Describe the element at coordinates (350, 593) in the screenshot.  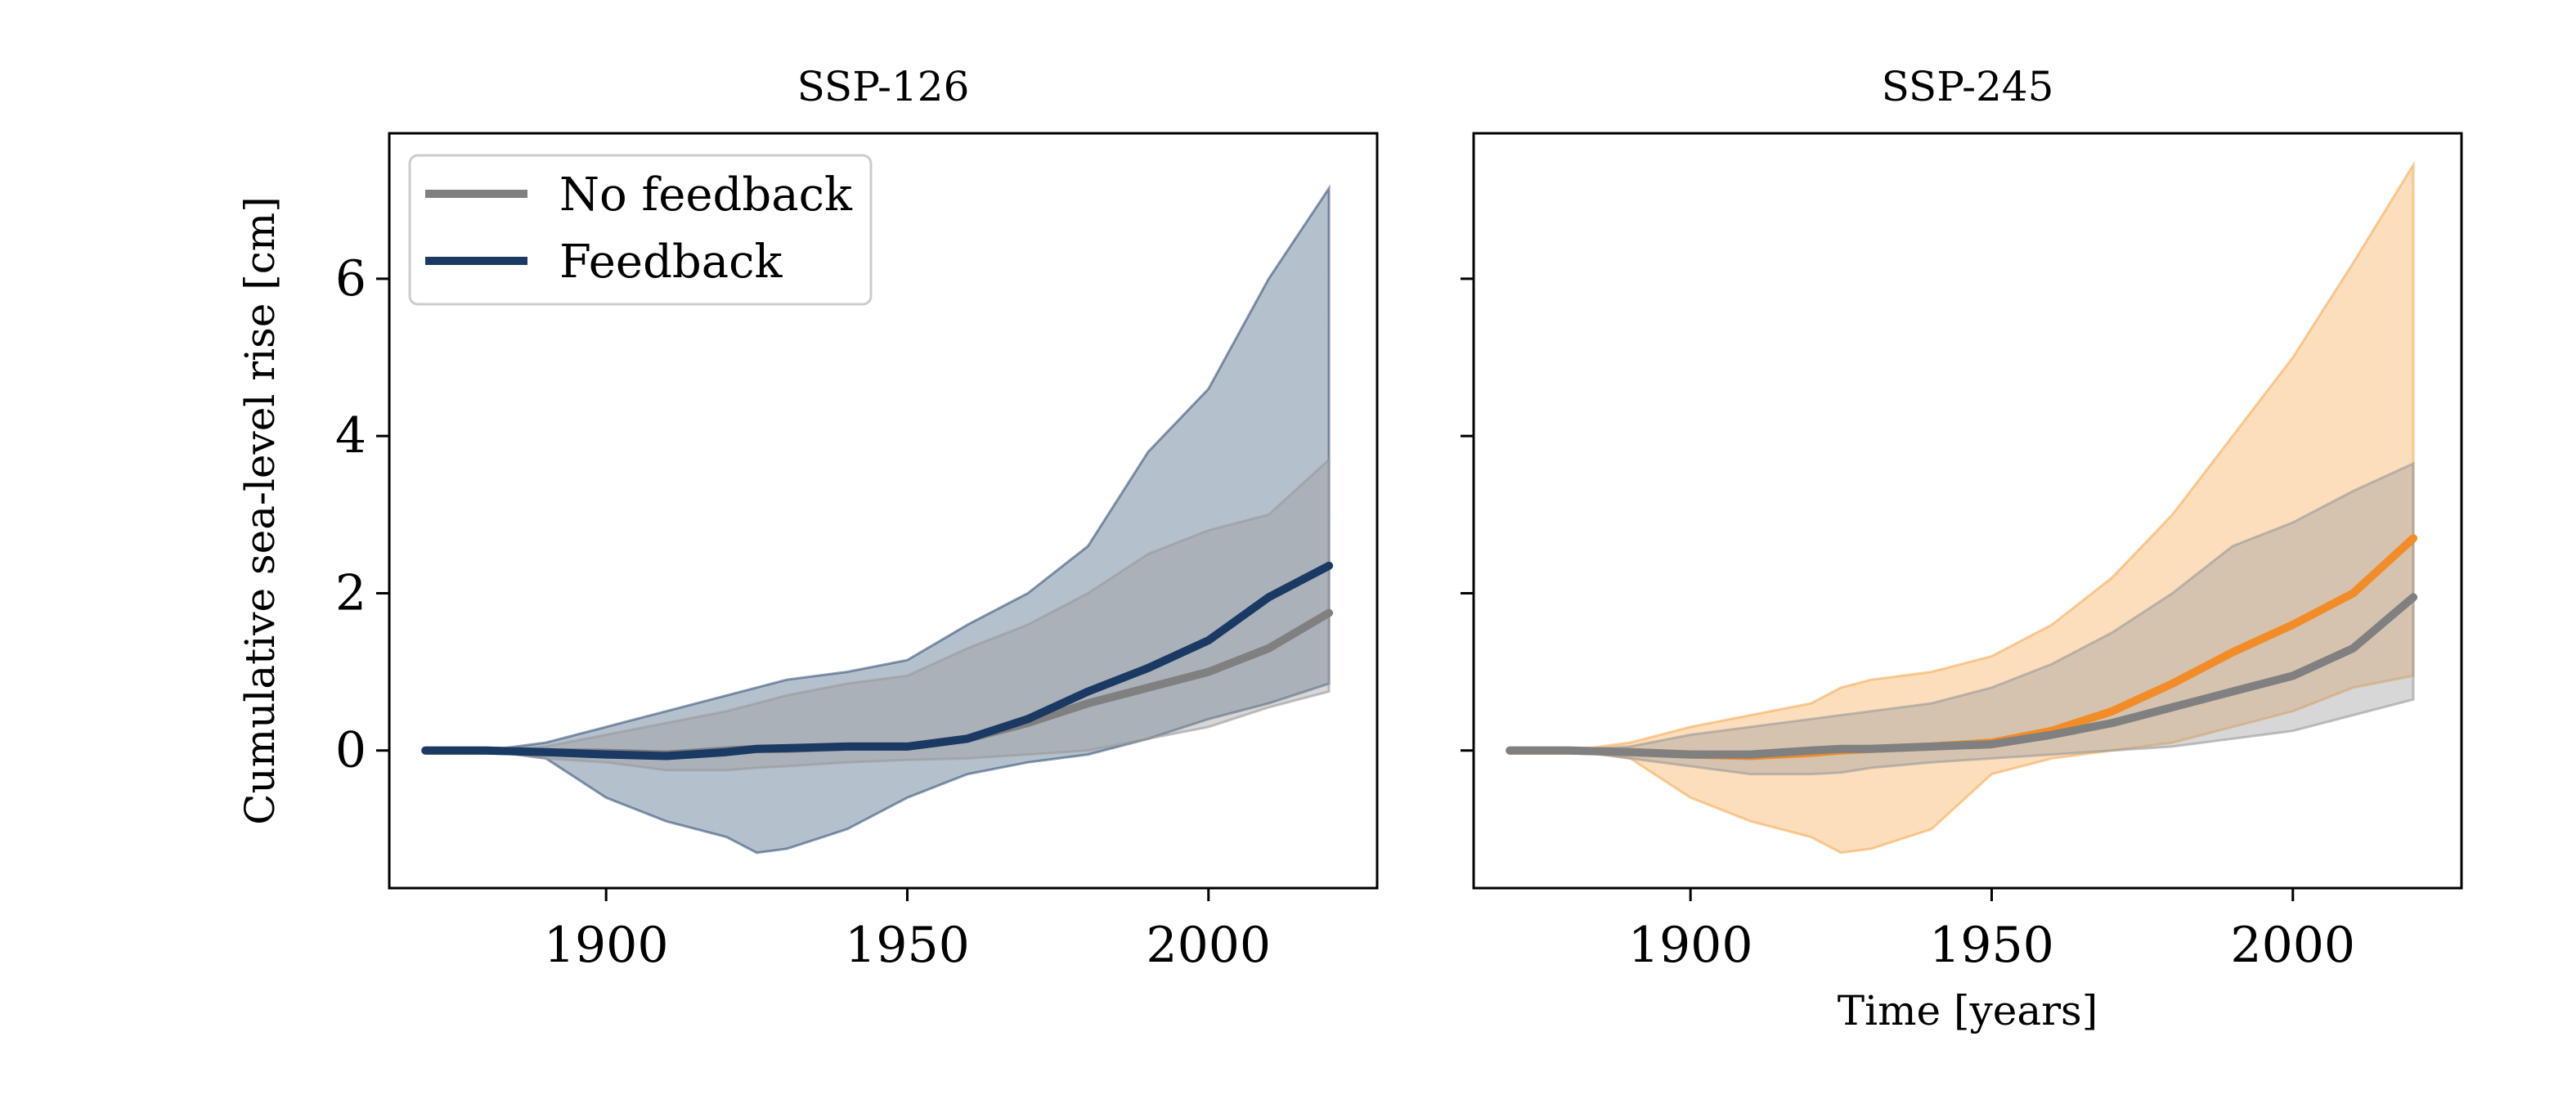
I see `y-tick-label: 2` at that location.